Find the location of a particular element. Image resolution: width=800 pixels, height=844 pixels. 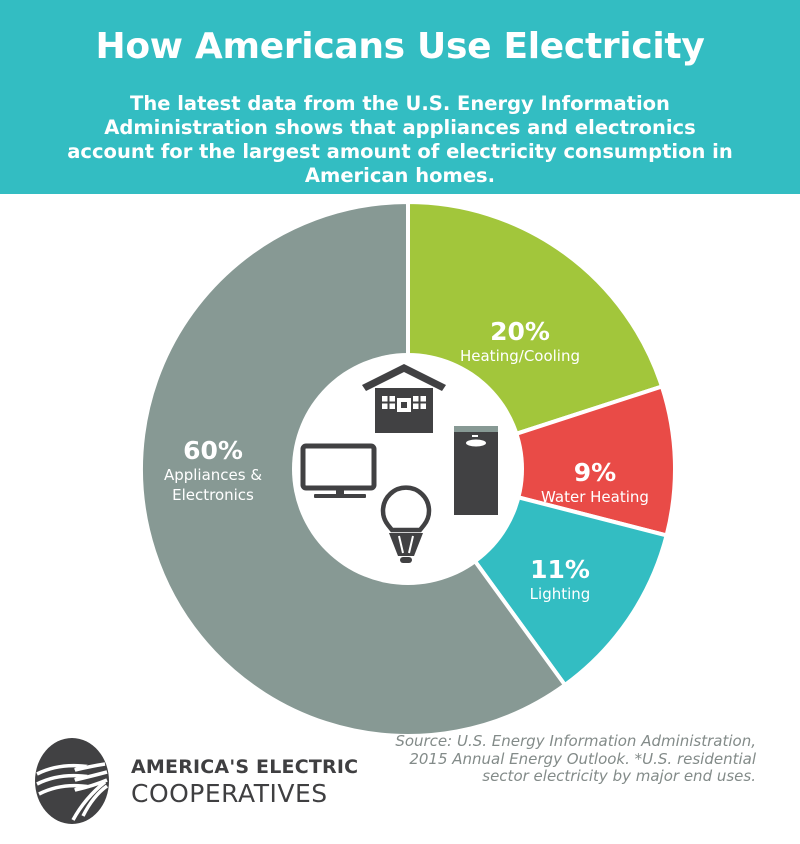

slice-label-appliances-electronics: 60% Appliances & Electronics is located at coordinates (213, 470).